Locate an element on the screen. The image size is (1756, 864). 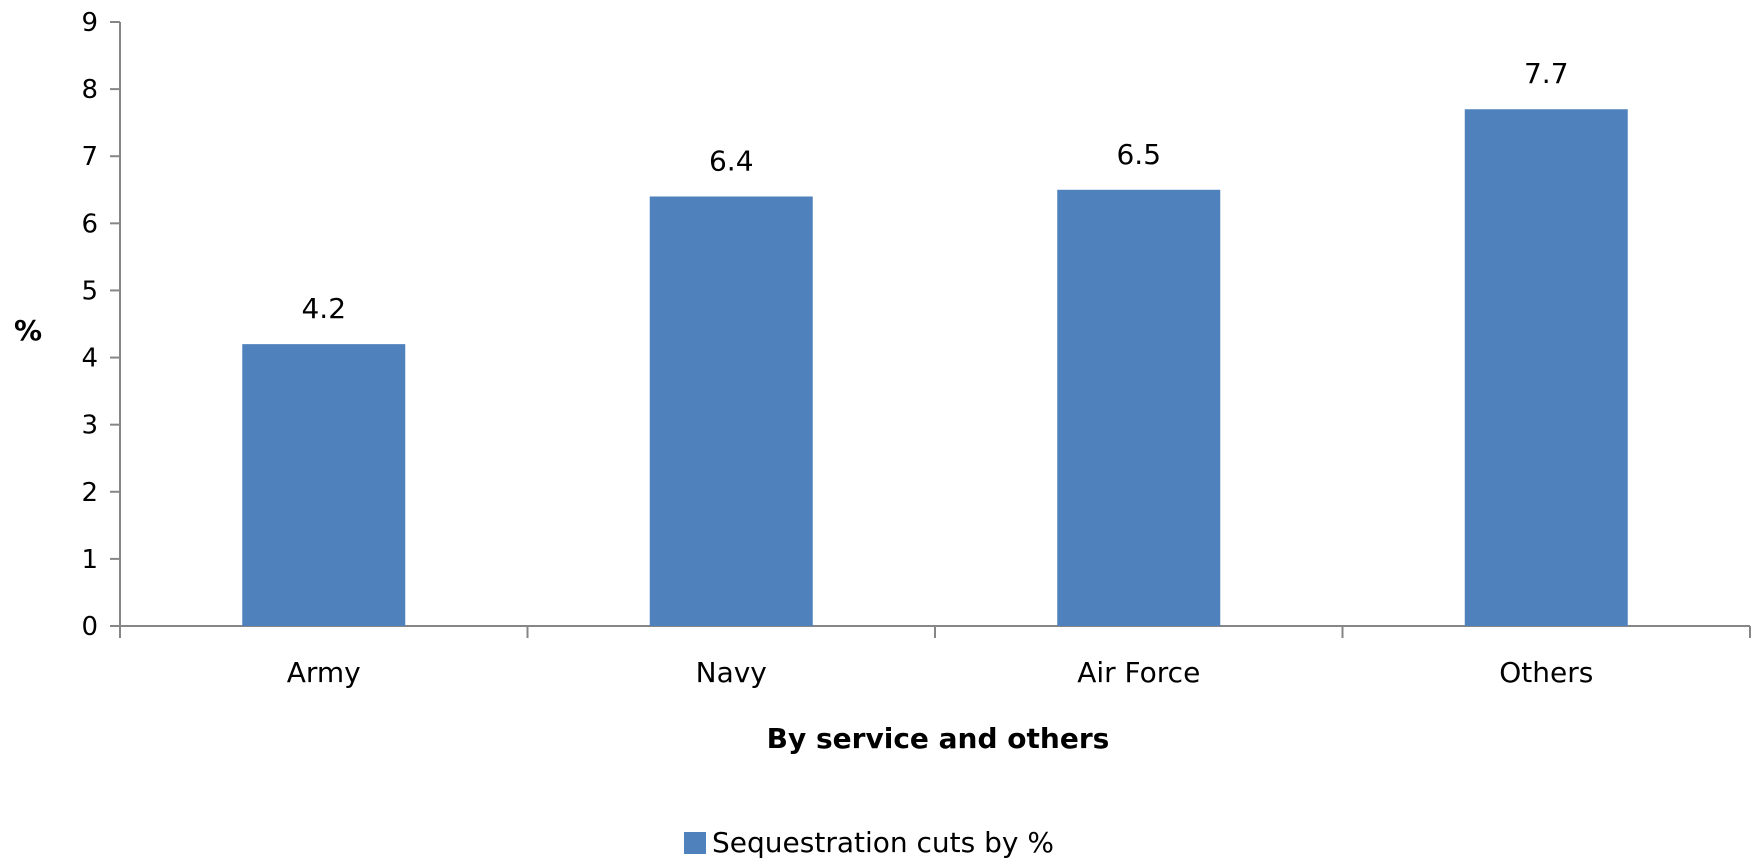
y-tick-label: 1 is located at coordinates (89, 560).